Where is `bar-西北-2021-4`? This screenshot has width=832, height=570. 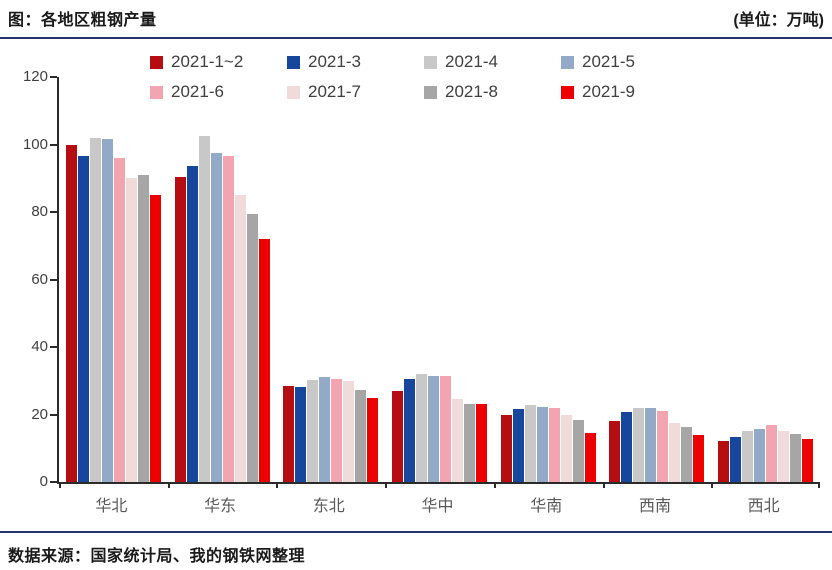
bar-西北-2021-4 is located at coordinates (748, 456).